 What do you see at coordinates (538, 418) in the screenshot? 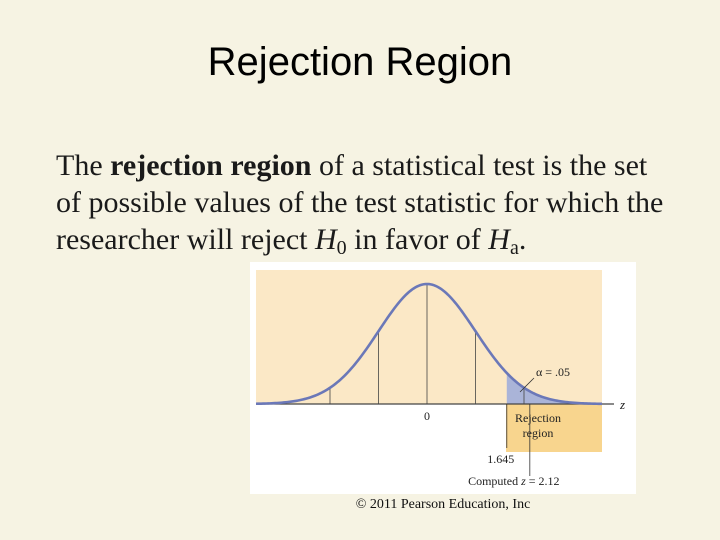
I see `rejection-label-line1: Rejection` at bounding box center [538, 418].